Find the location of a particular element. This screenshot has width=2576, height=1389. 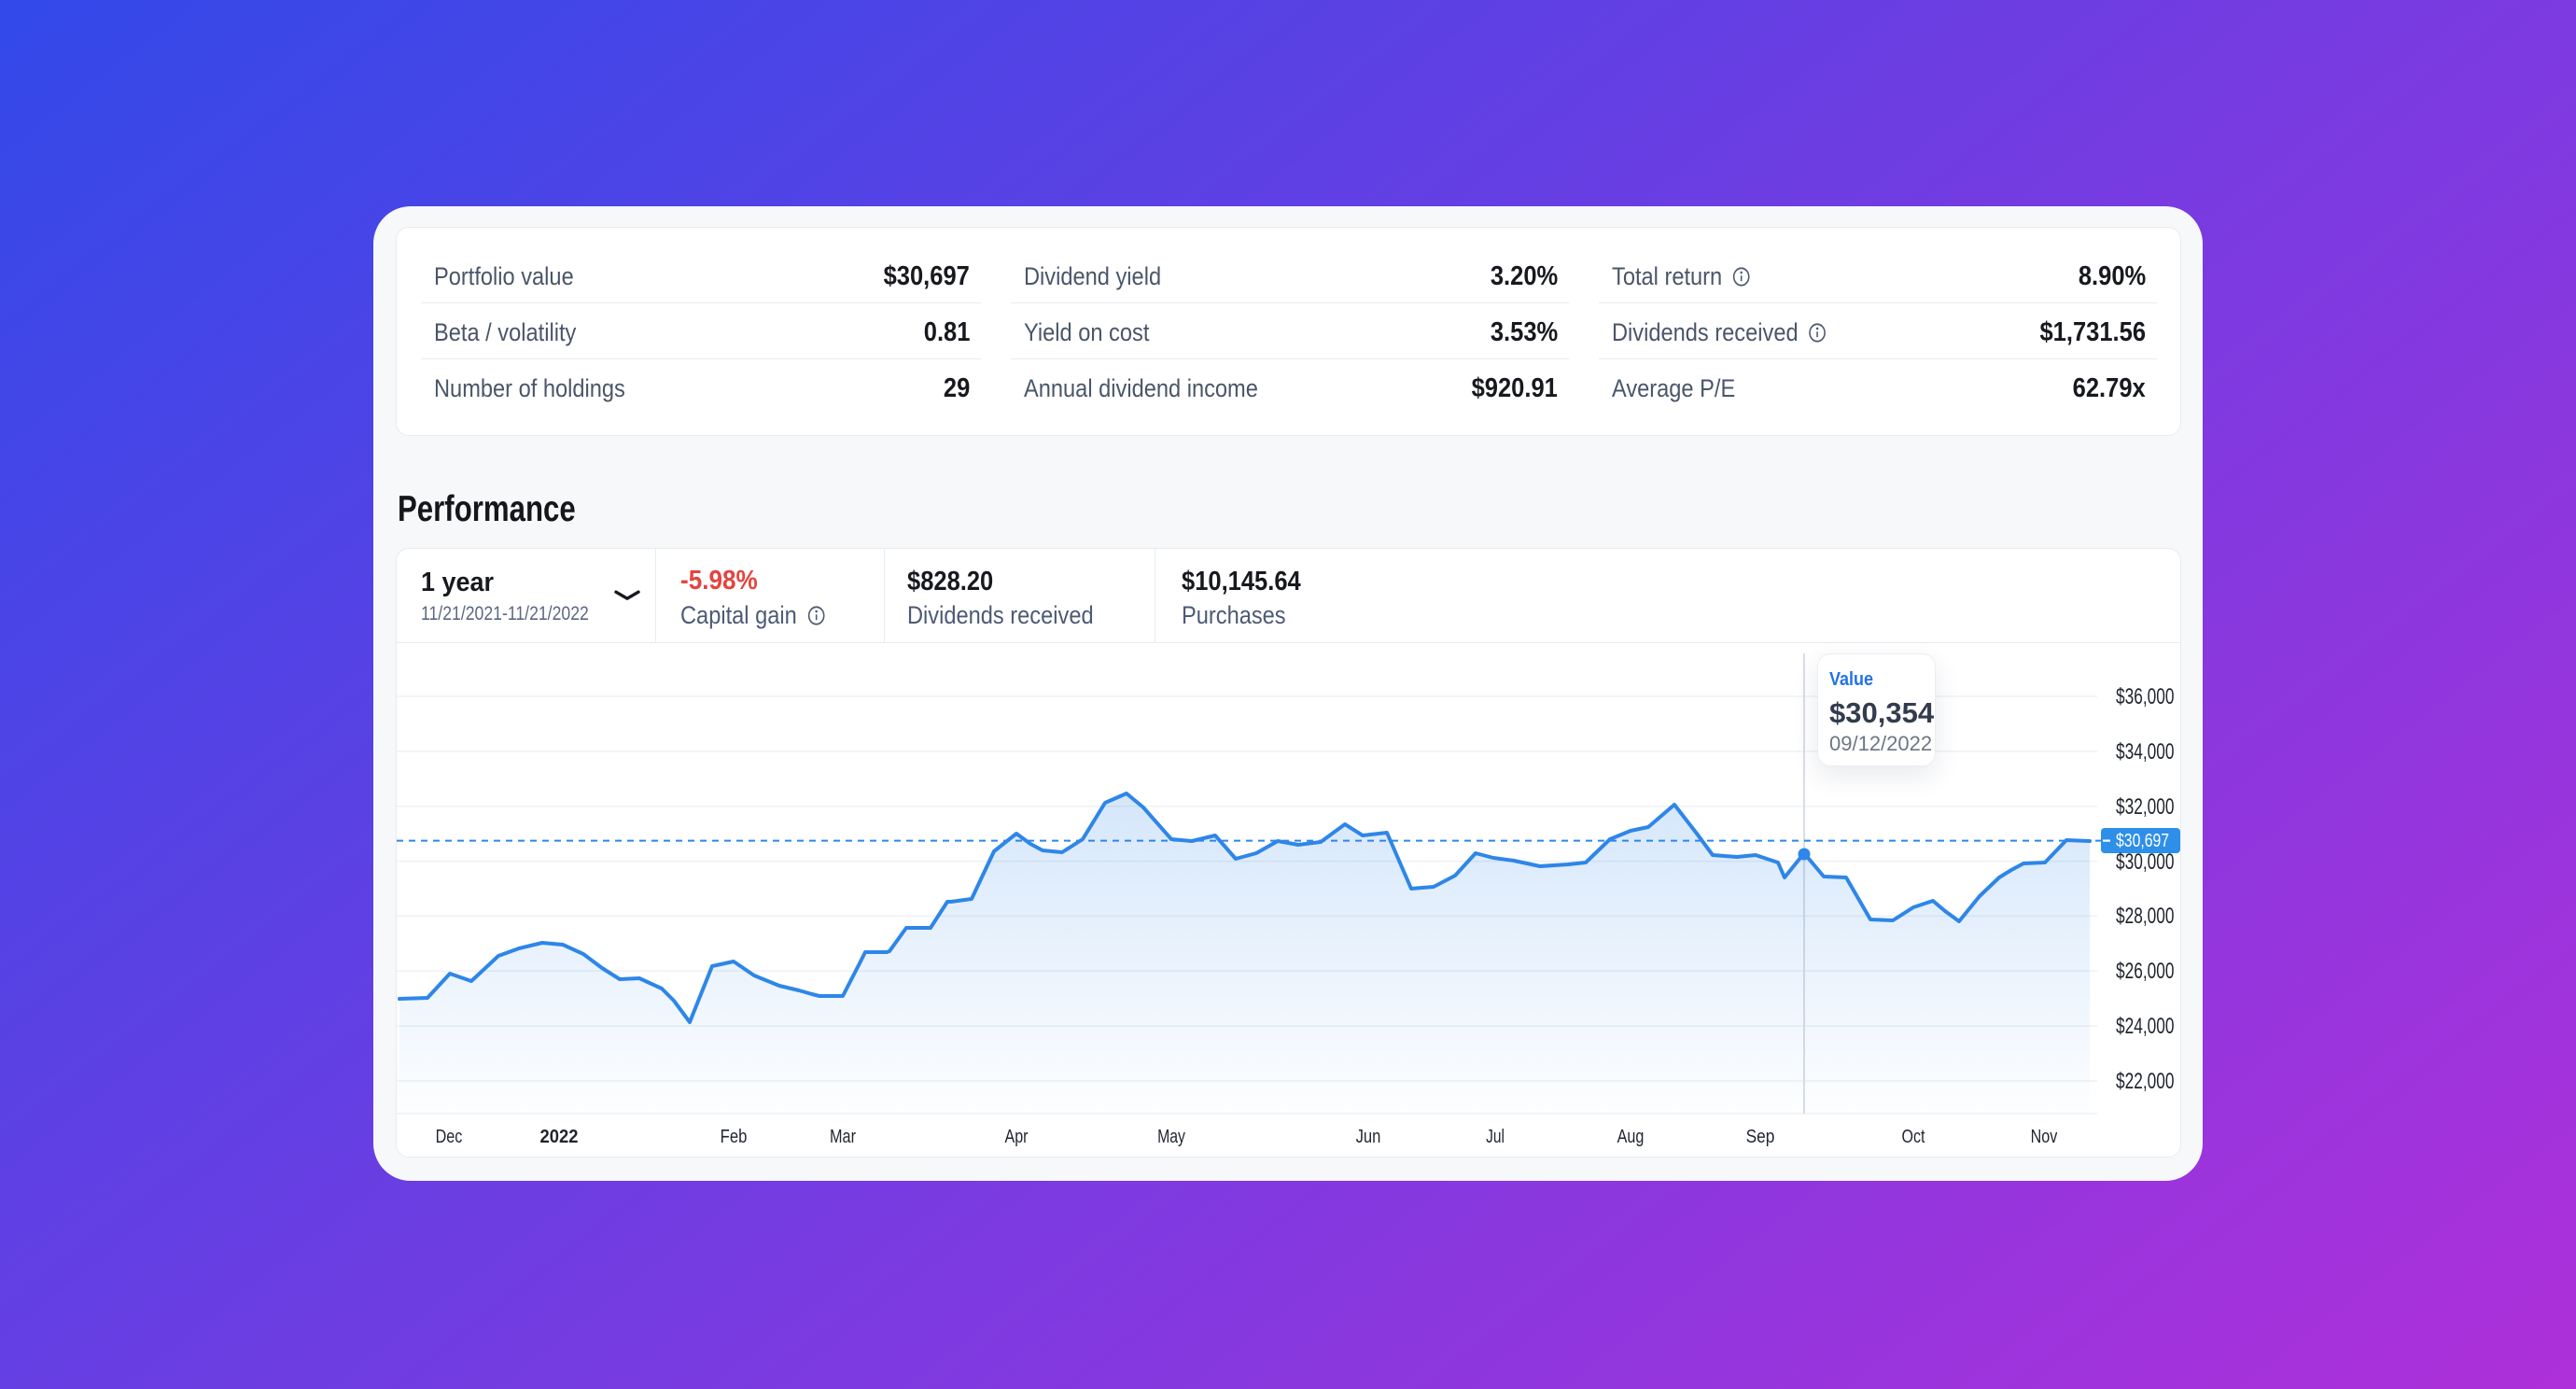

svg-text: $28,000 is located at coordinates (2145, 916).